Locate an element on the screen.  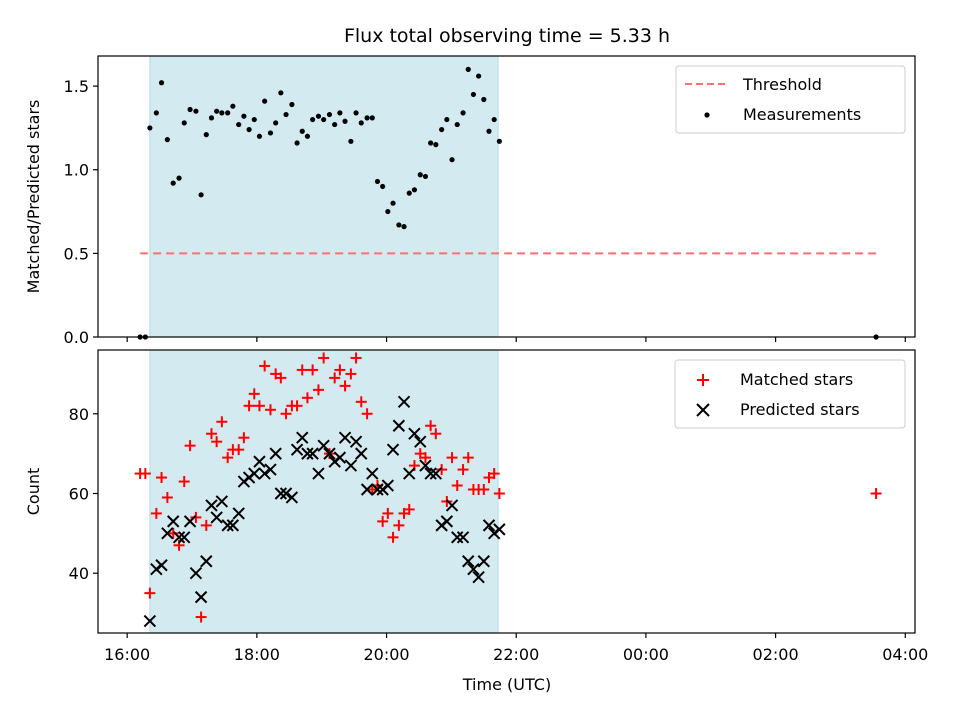
x-tick-label: 20:00 is located at coordinates (386, 654).